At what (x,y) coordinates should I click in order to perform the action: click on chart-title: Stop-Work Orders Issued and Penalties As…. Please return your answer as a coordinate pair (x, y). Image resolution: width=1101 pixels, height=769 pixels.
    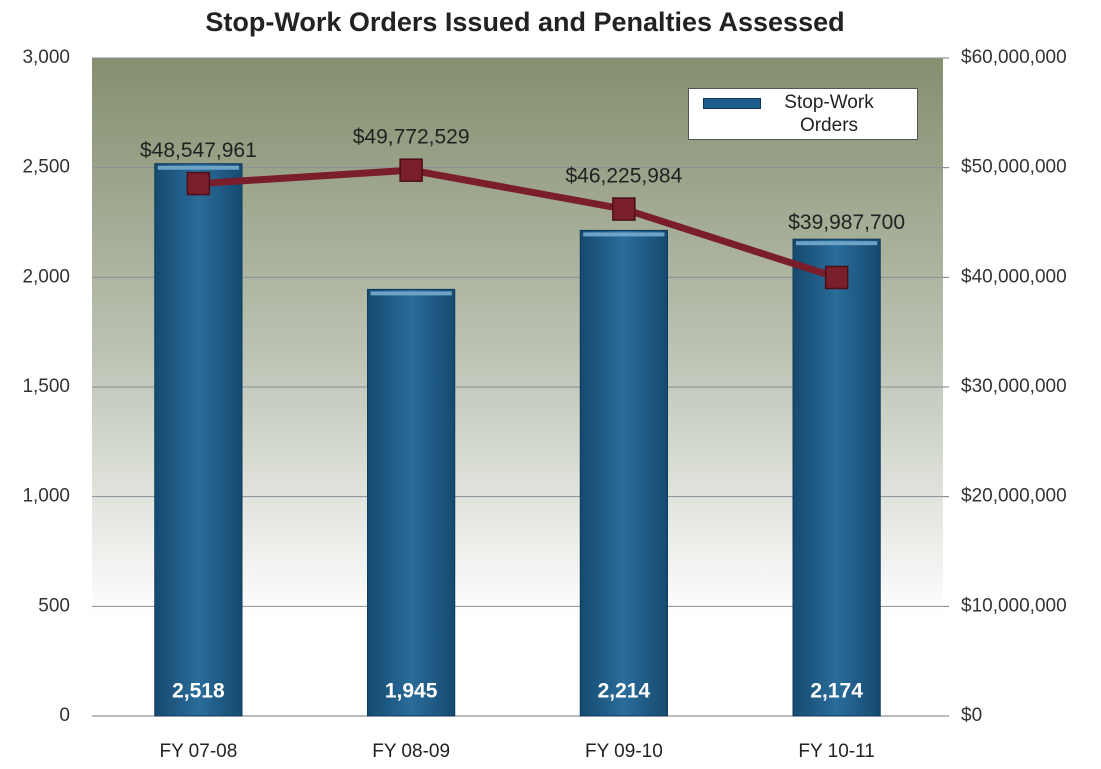
    Looking at the image, I should click on (524, 22).